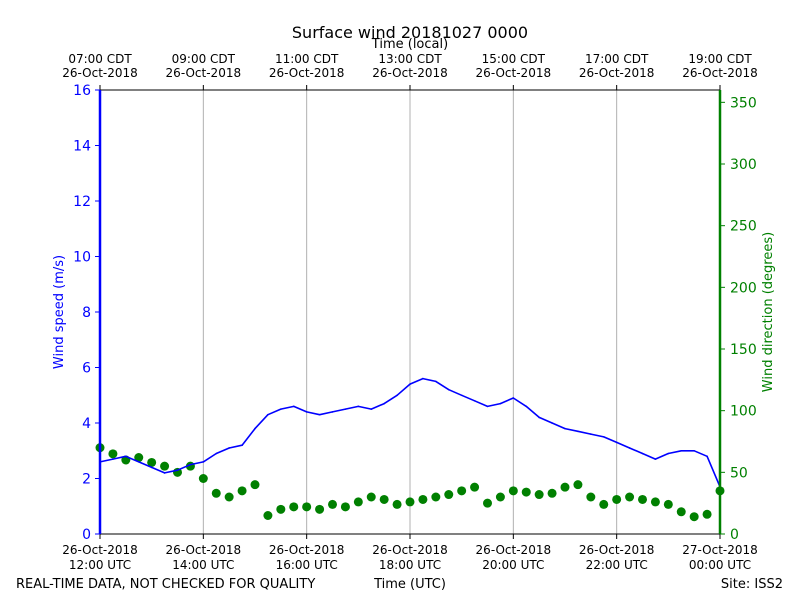 This screenshot has width=800, height=600. Describe the element at coordinates (739, 473) in the screenshot. I see `y2-tick-label: 50` at that location.